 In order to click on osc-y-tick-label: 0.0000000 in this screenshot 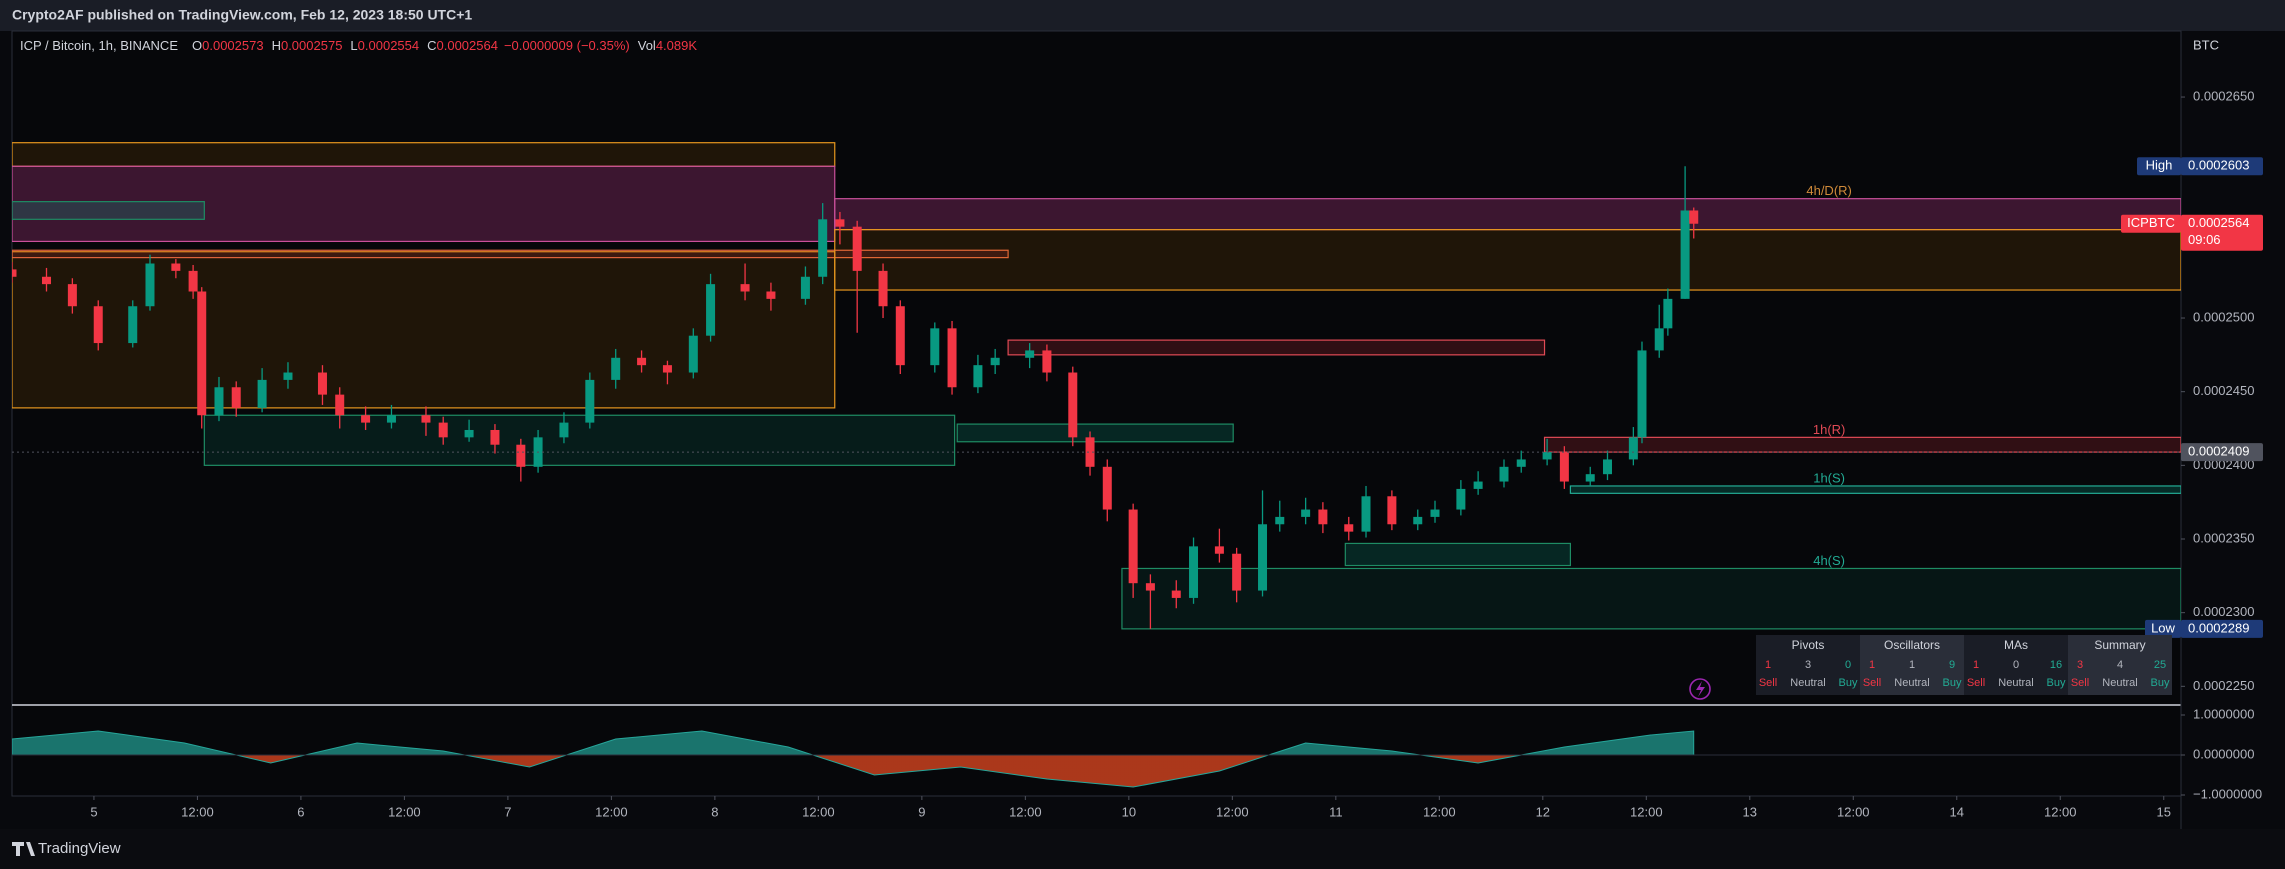, I will do `click(2223, 753)`.